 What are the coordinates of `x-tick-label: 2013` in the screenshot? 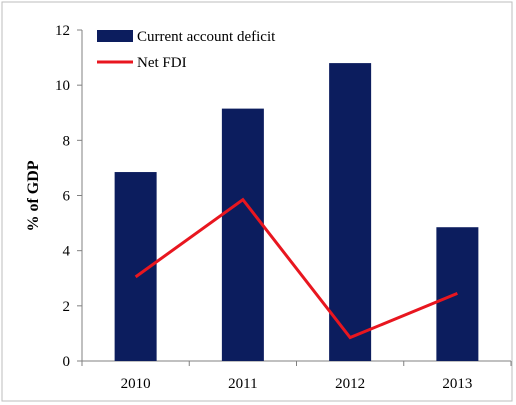 It's located at (457, 384).